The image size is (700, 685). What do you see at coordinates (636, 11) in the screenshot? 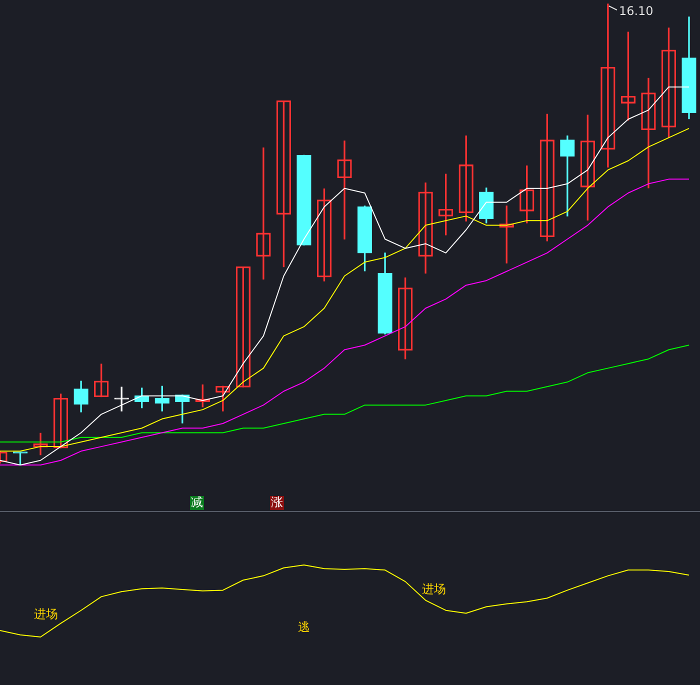
I see `annotation: 16.10` at bounding box center [636, 11].